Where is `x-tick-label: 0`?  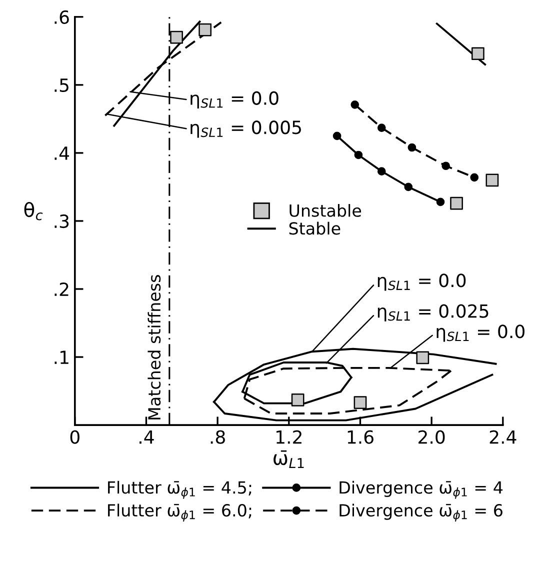 x-tick-label: 0 is located at coordinates (75, 437).